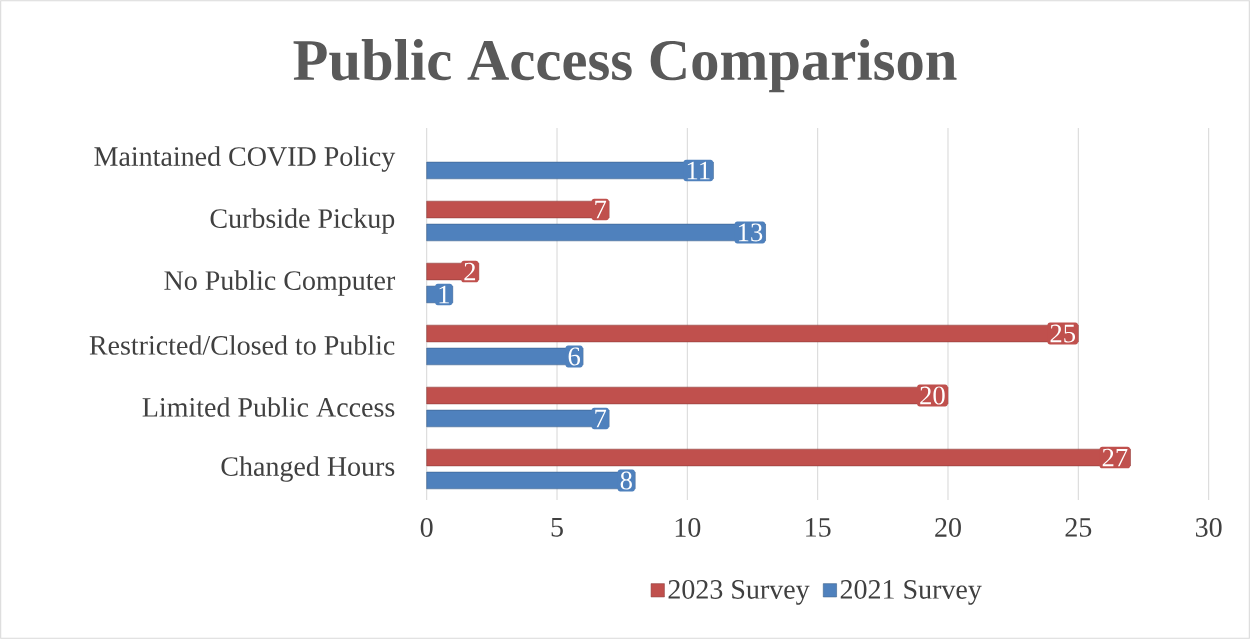 This screenshot has width=1250, height=639. What do you see at coordinates (280, 283) in the screenshot?
I see `y-tick-label: No Public Computer` at bounding box center [280, 283].